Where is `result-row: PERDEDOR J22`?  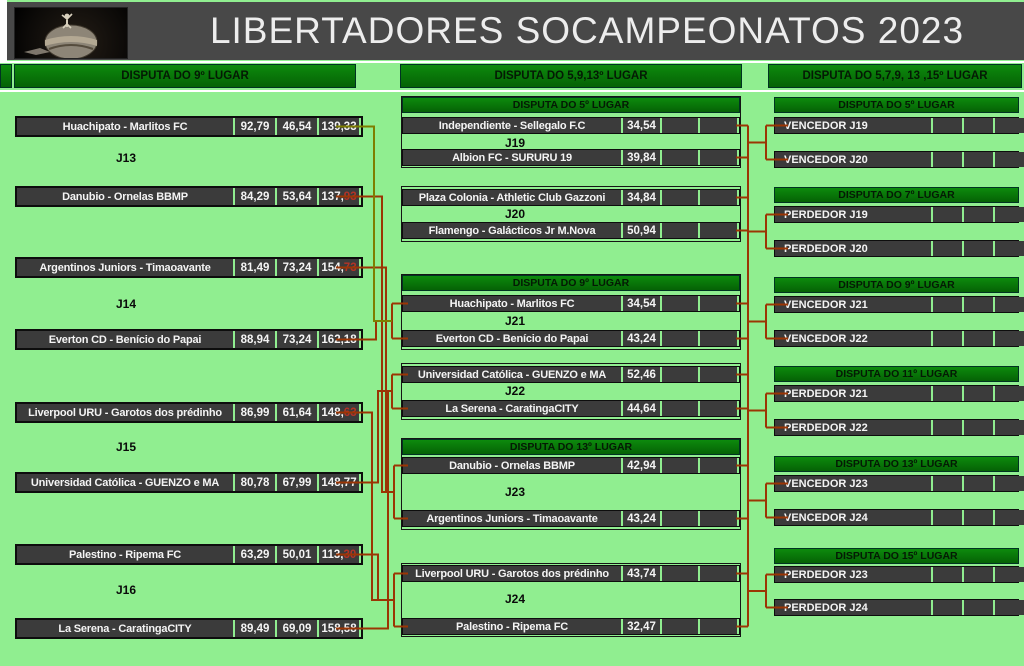 result-row: PERDEDOR J22 is located at coordinates (899, 427).